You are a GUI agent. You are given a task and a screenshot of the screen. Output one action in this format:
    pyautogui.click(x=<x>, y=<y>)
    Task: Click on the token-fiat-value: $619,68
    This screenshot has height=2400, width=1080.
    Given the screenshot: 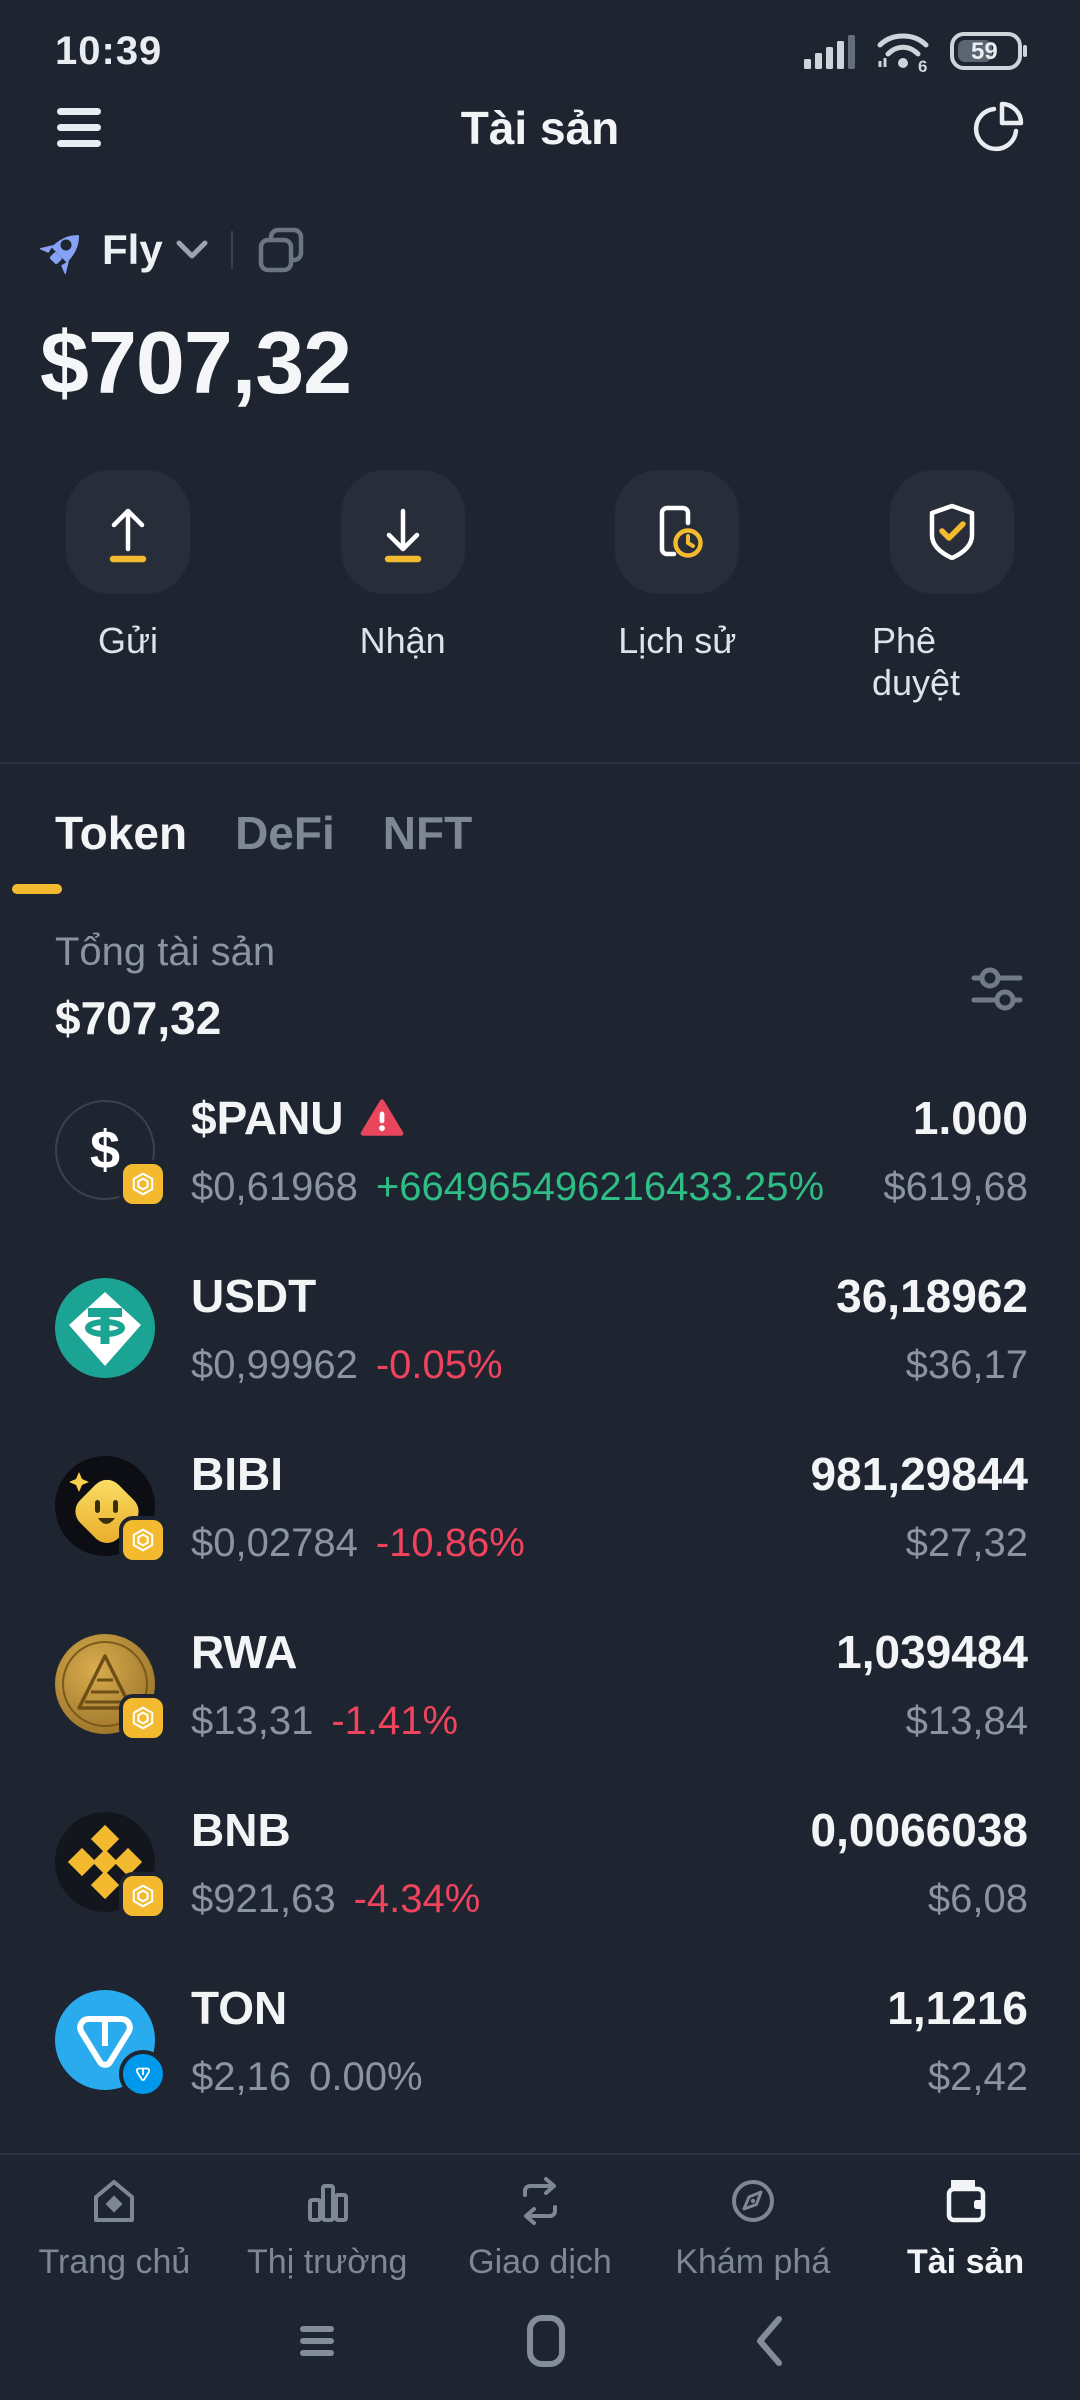 What is the action you would take?
    pyautogui.click(x=955, y=1186)
    